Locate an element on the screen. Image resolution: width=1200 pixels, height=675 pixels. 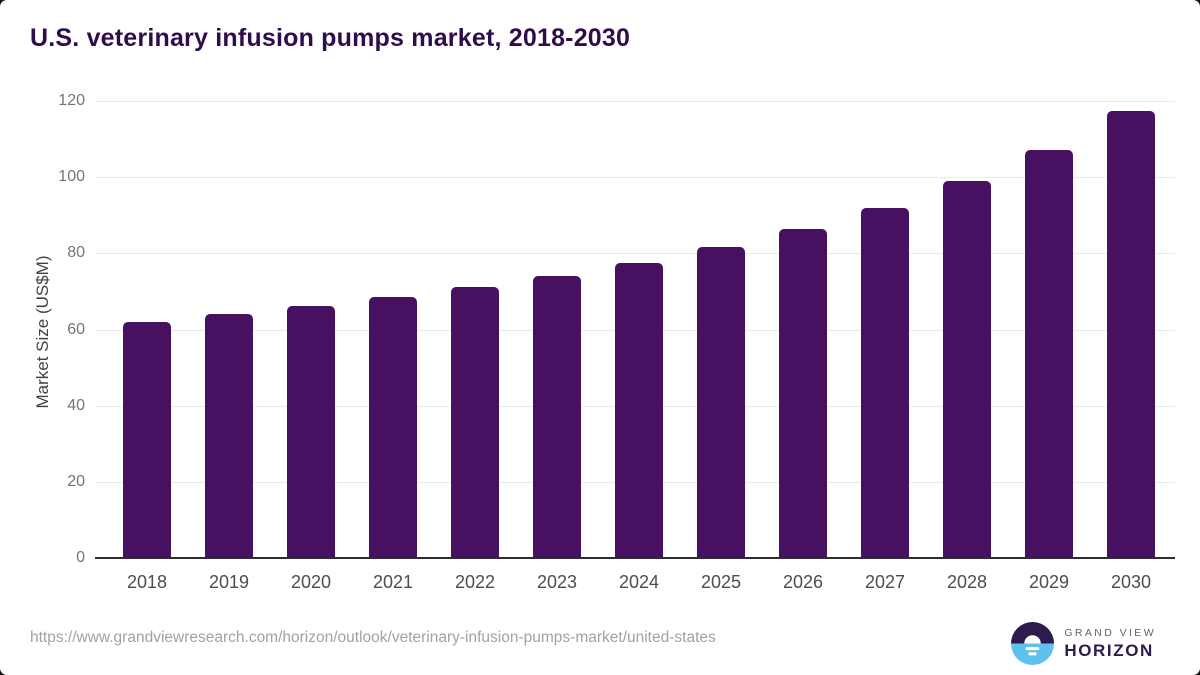
x-tick-label-2018: 2018 is located at coordinates (147, 582).